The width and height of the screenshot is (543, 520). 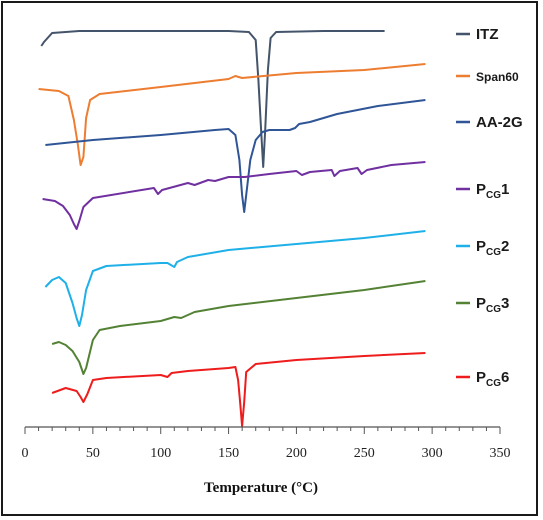 I want to click on legend-label: PCG2, so click(x=492, y=248).